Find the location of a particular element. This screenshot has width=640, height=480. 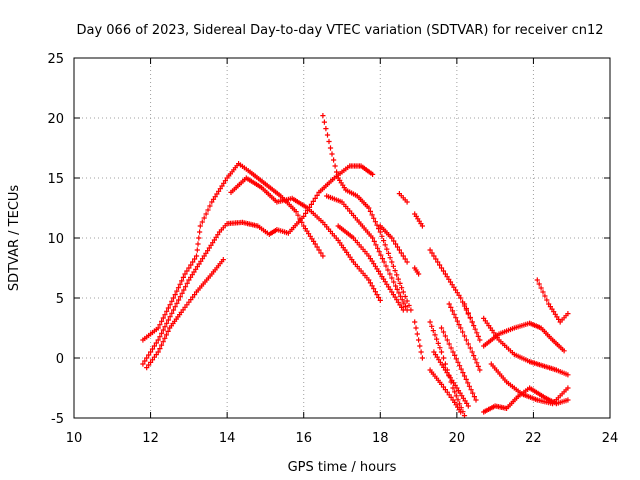

x-tick-label: 20 is located at coordinates (457, 438).